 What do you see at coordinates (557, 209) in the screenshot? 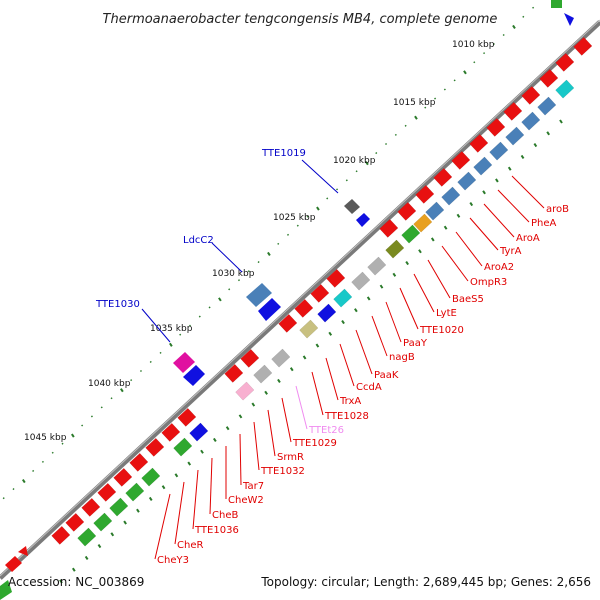
I see `gene-label: aroB` at bounding box center [557, 209].